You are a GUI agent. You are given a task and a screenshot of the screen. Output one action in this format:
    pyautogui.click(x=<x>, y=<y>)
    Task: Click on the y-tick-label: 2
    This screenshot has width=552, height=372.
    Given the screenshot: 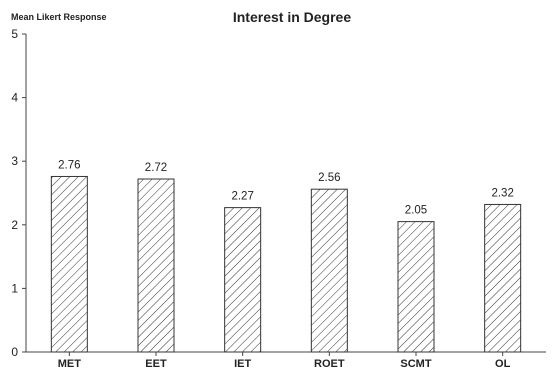 What is the action you would take?
    pyautogui.click(x=14, y=225)
    